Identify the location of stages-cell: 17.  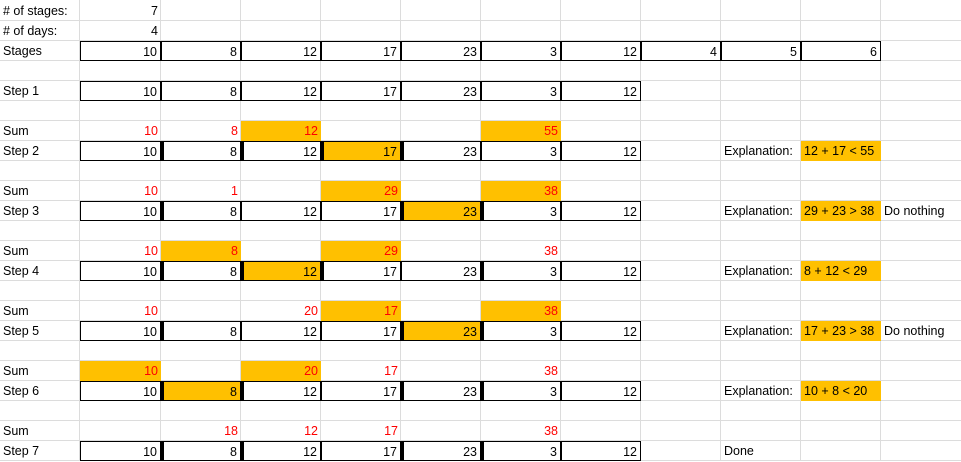
(361, 51).